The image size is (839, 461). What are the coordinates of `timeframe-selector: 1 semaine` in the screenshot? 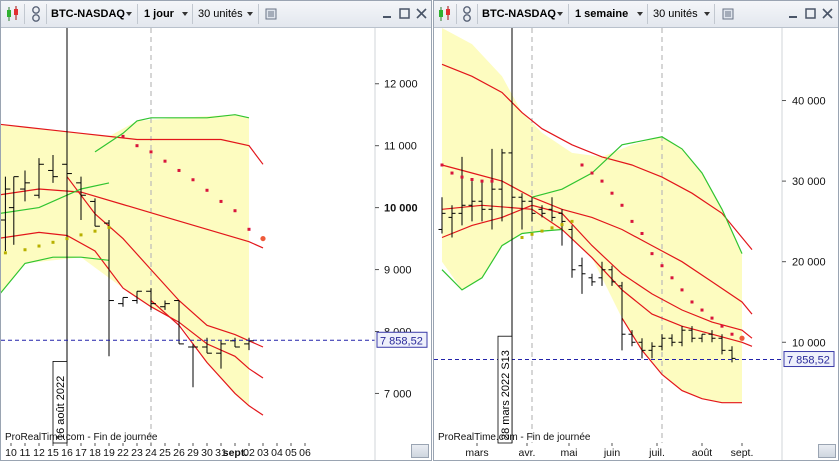 It's located at (602, 14).